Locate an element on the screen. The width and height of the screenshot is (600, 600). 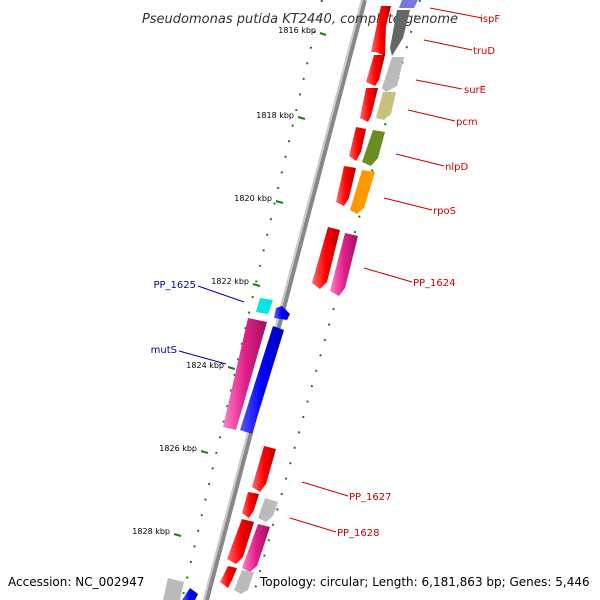
feature-rpos is located at coordinates (362, 192).